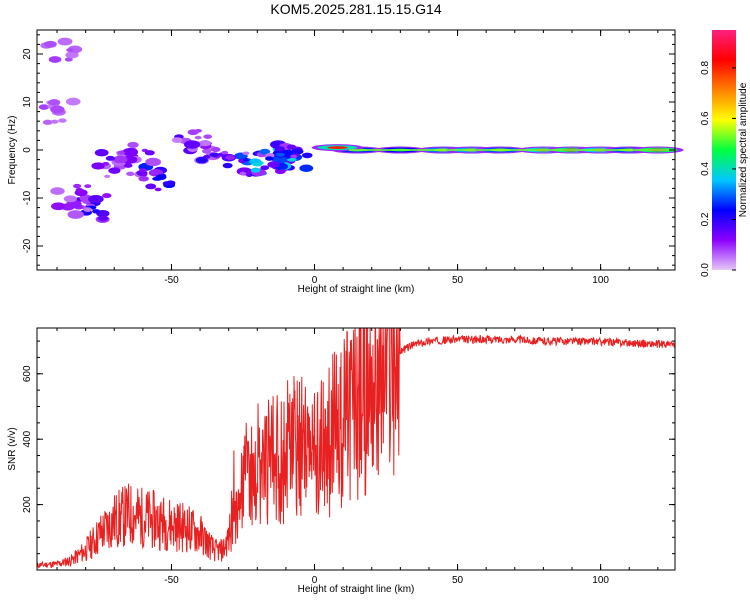 The height and width of the screenshot is (600, 750). I want to click on snr-y-axis-label: SNR (v/v), so click(12, 448).